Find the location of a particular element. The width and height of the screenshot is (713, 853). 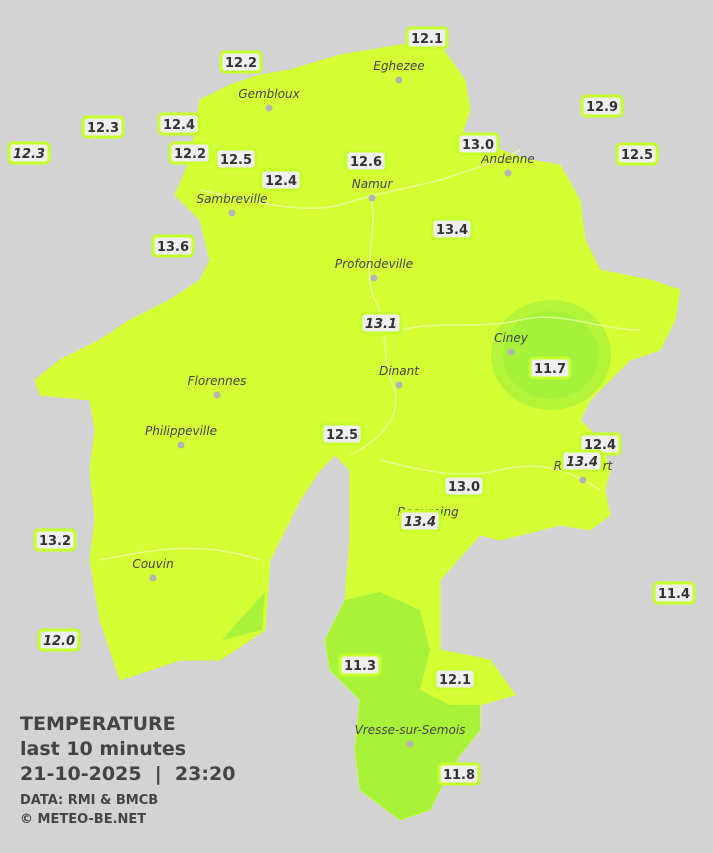

station-temp: 11.7 is located at coordinates (550, 369).